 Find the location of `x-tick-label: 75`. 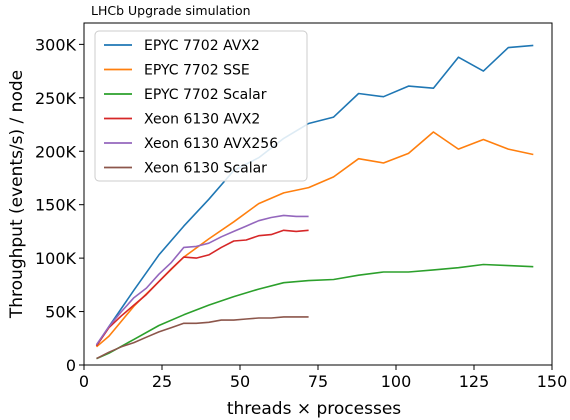

x-tick-label: 75 is located at coordinates (318, 381).